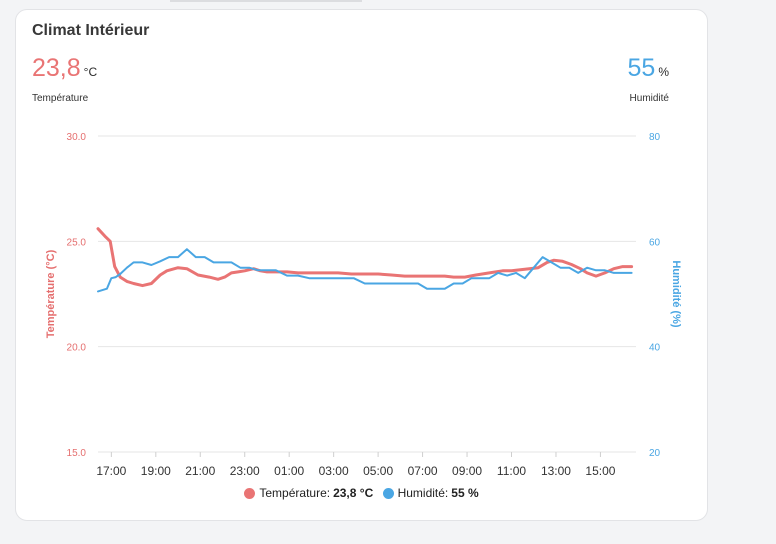 Image resolution: width=776 pixels, height=544 pixels. I want to click on right-axis-title: Humidité (%), so click(676, 294).